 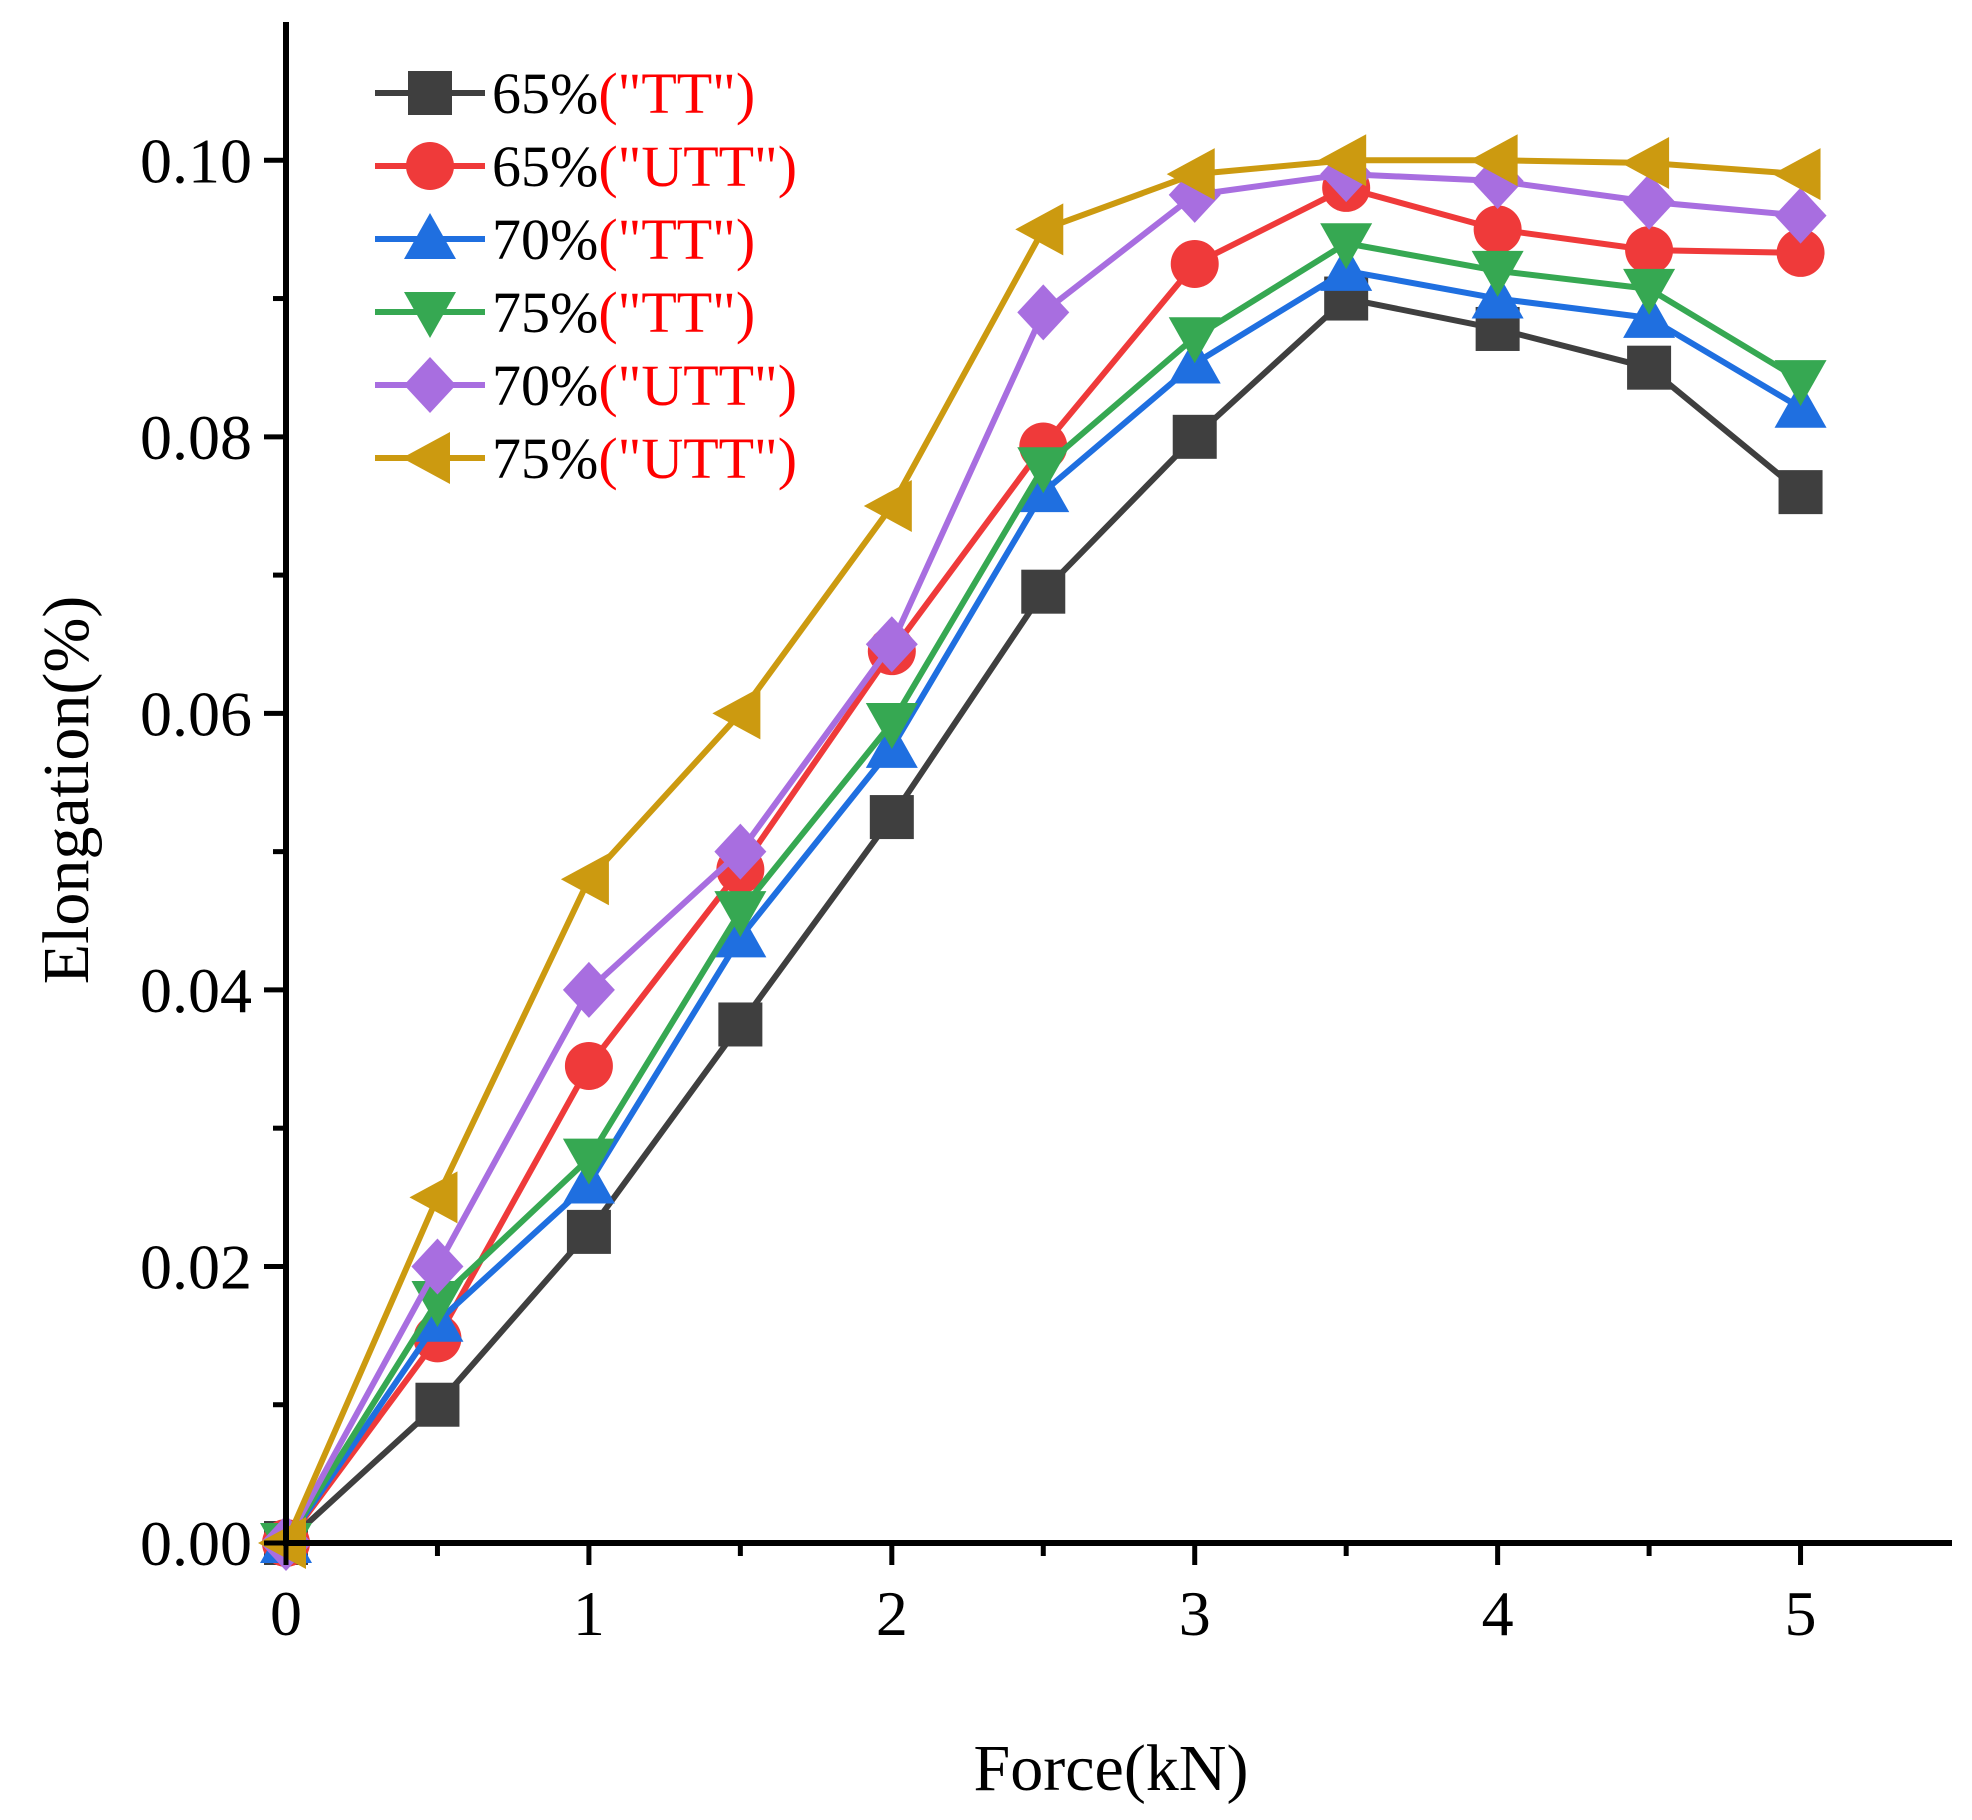 What do you see at coordinates (196, 990) in the screenshot?
I see `y-tick-label: 0.04` at bounding box center [196, 990].